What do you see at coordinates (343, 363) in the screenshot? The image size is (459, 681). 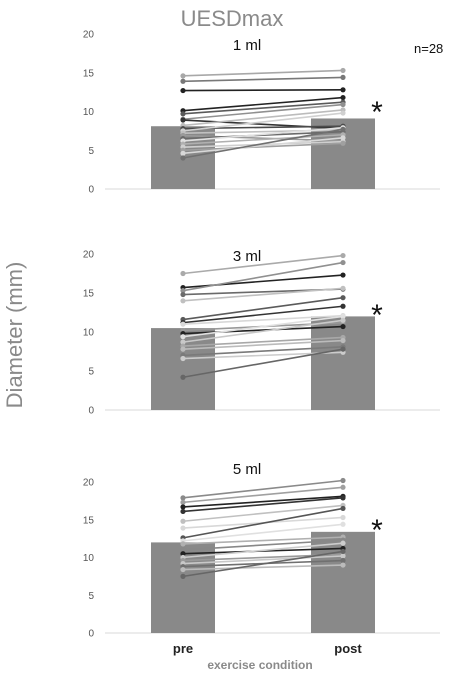 I see `bar-post` at bounding box center [343, 363].